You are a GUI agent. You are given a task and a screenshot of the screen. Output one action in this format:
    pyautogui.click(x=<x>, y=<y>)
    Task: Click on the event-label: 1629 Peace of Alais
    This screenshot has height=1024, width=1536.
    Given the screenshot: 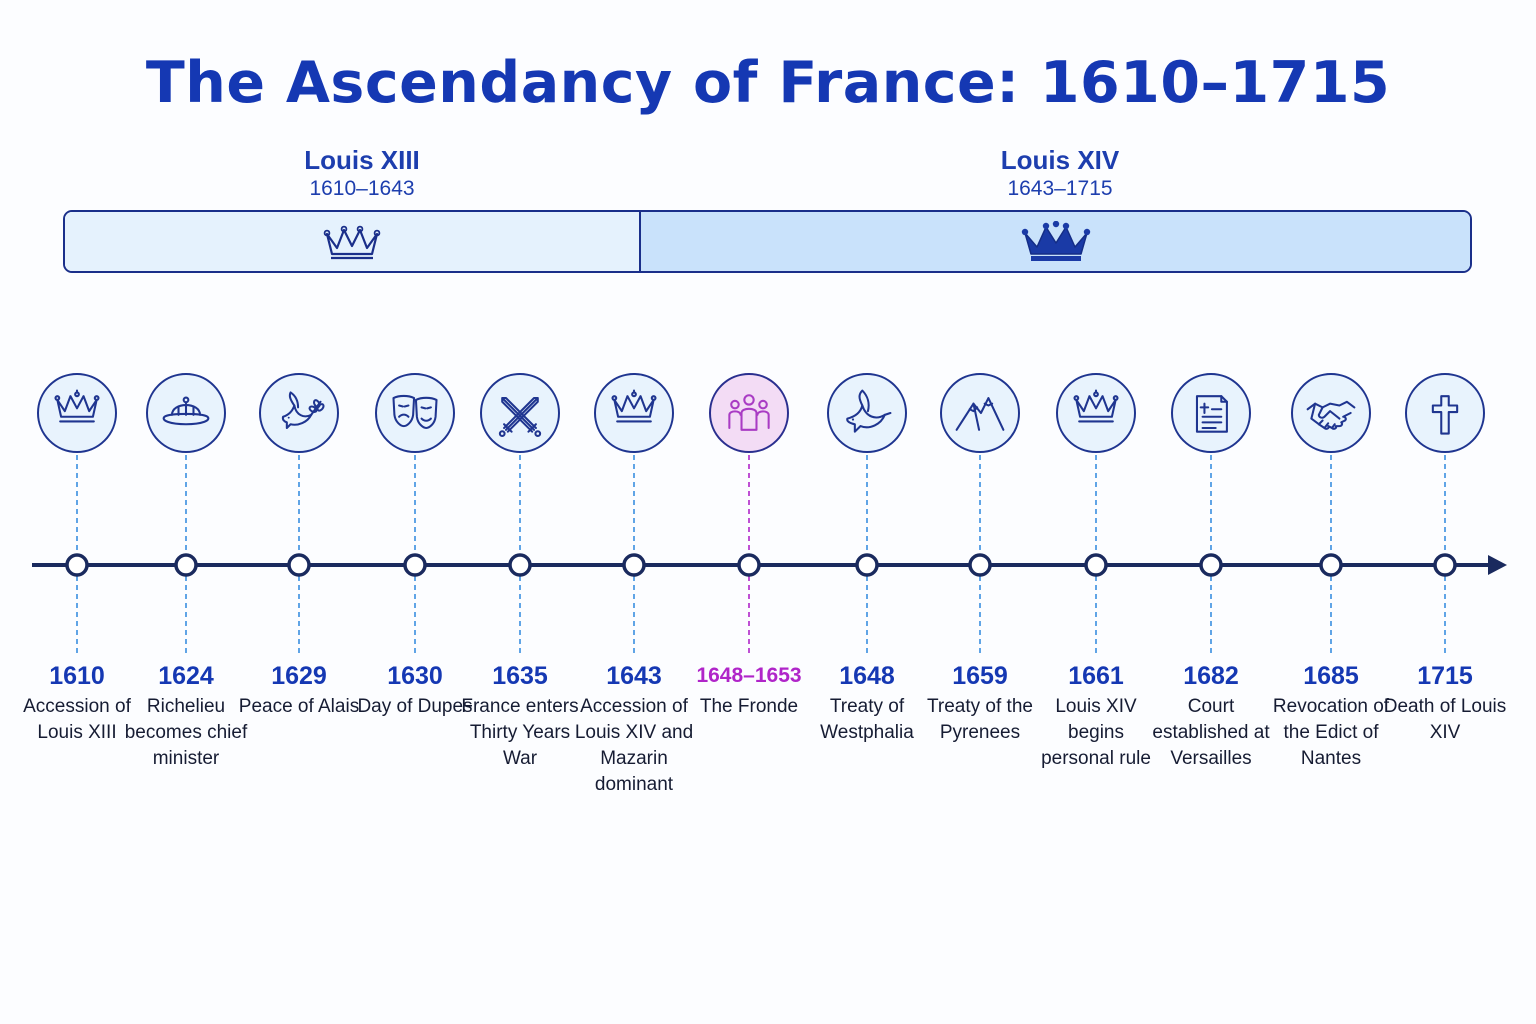 What is the action you would take?
    pyautogui.click(x=299, y=690)
    